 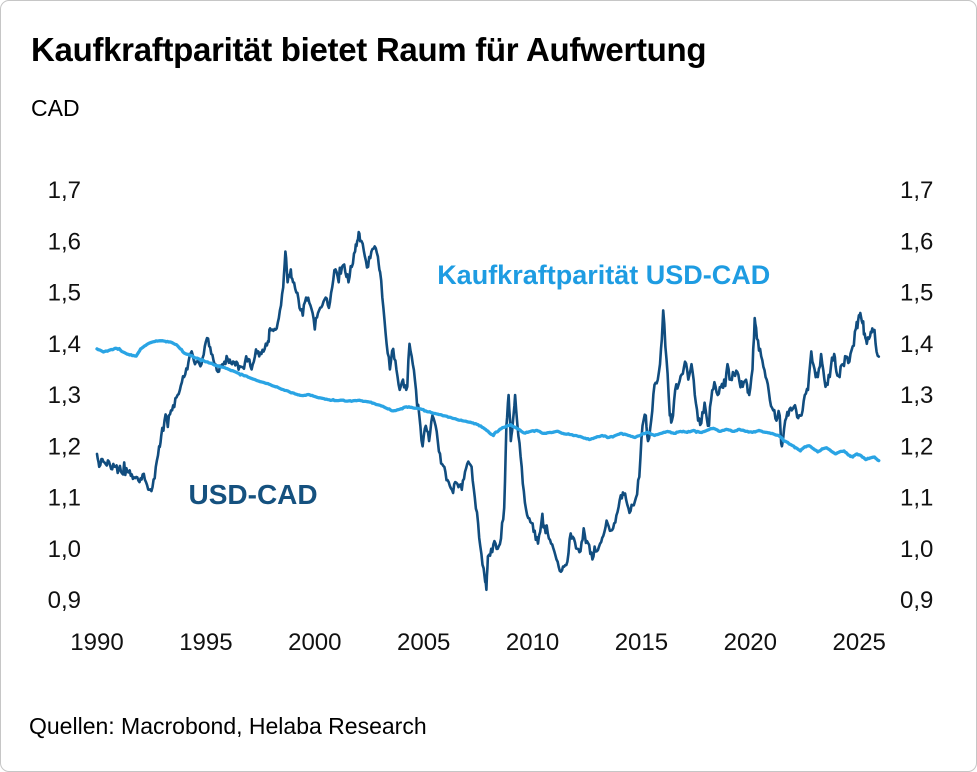 I want to click on x-tick-label: 2020, so click(x=750, y=642).